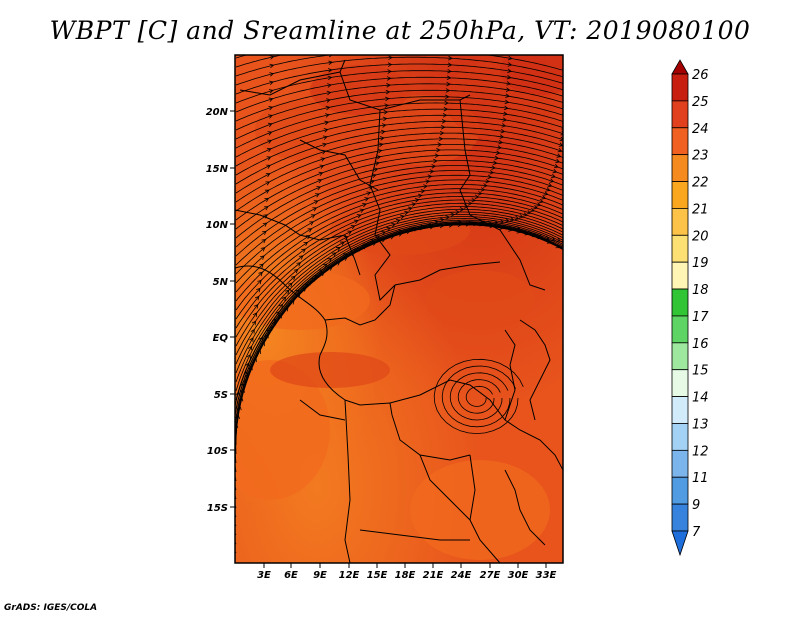 Image resolution: width=800 pixels, height=618 pixels. What do you see at coordinates (700, 183) in the screenshot?
I see `colorbar-label: 22` at bounding box center [700, 183].